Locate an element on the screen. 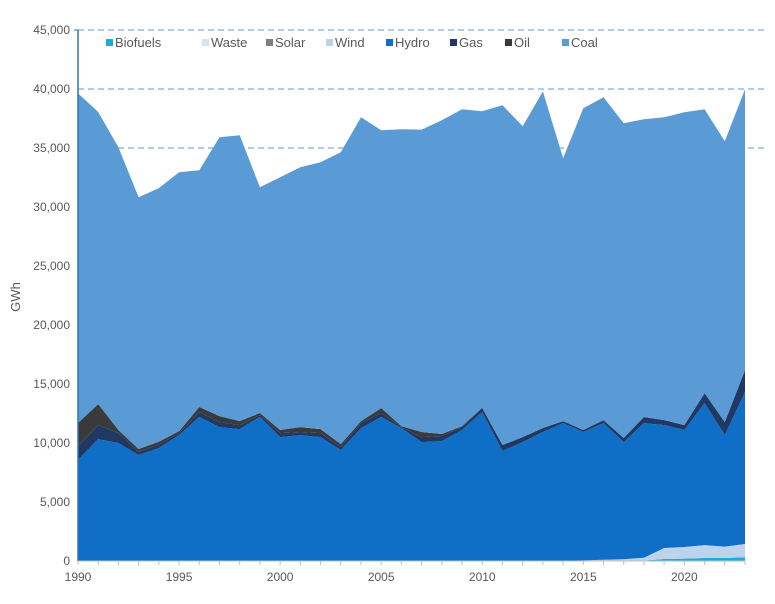 This screenshot has height=604, width=775. legend-label: Biofuels is located at coordinates (138, 42).